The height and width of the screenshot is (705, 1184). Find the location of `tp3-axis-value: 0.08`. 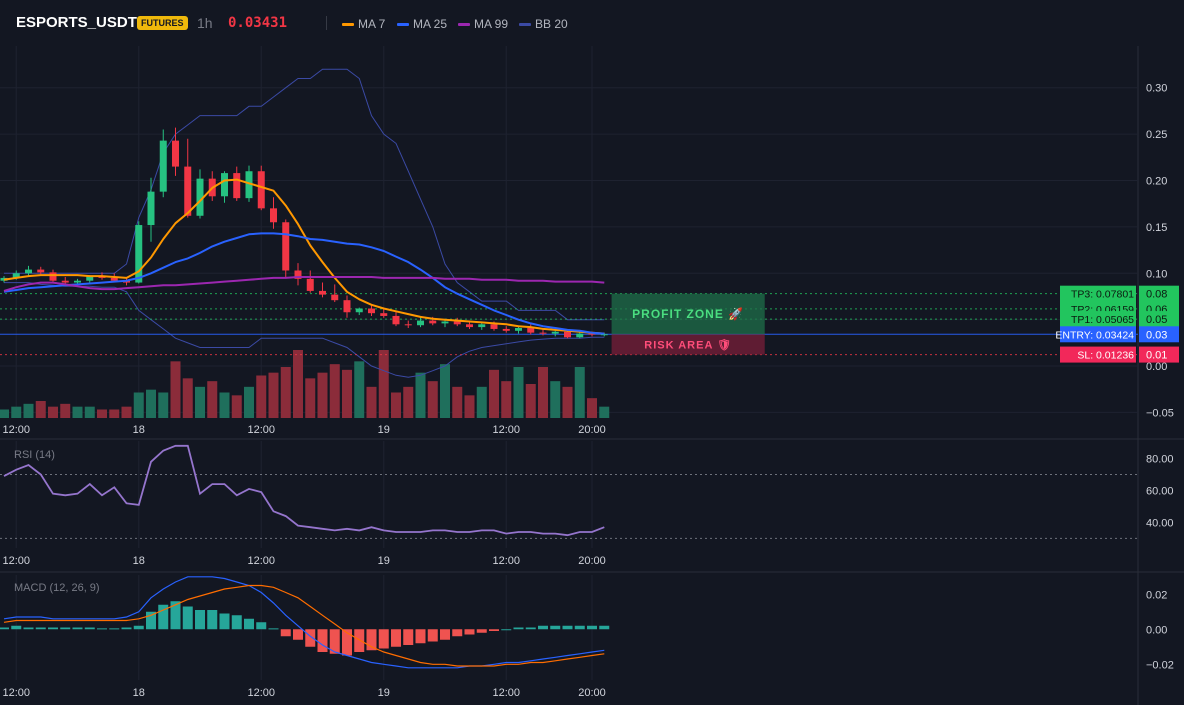

tp3-axis-value: 0.08 is located at coordinates (1156, 295).